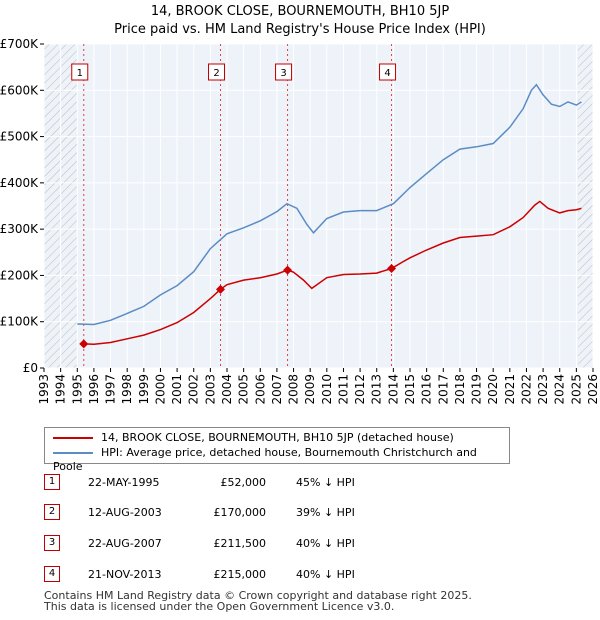 The width and height of the screenshot is (600, 620). What do you see at coordinates (560, 389) in the screenshot?
I see `x-tick-label: 2024` at bounding box center [560, 389].